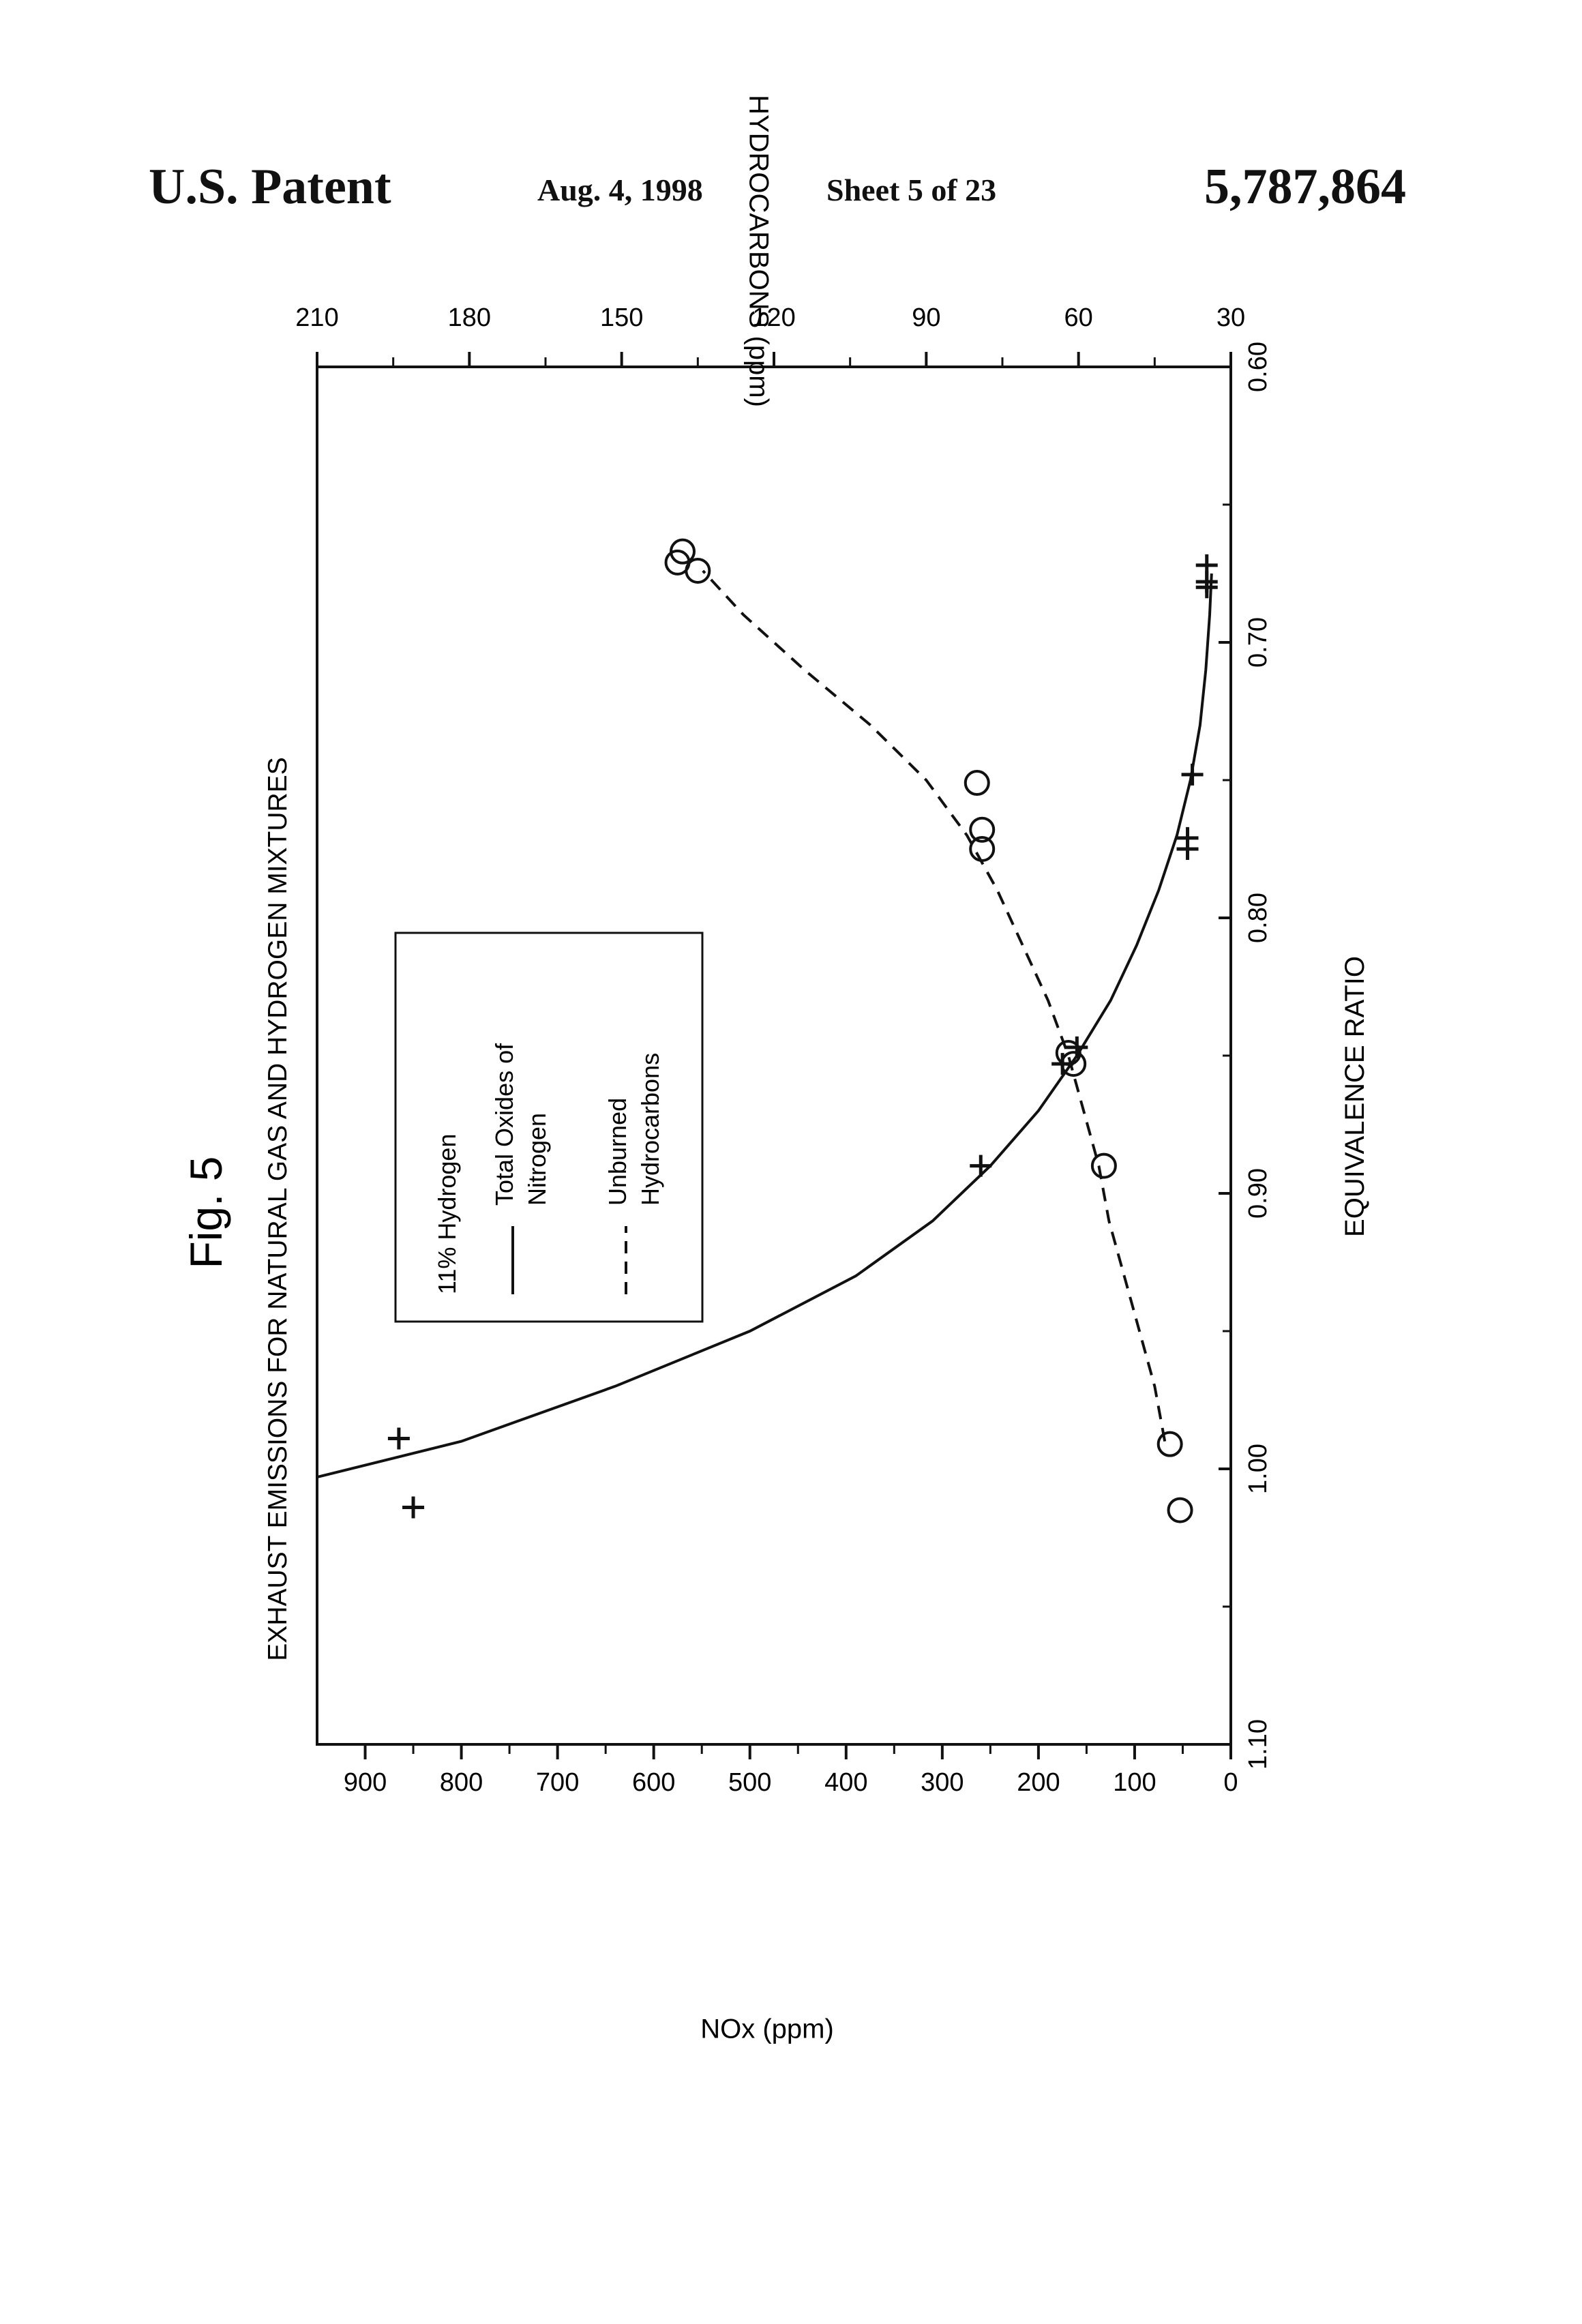 This screenshot has height=2324, width=1582. What do you see at coordinates (926, 317) in the screenshot?
I see `hc-tick-label: 90` at bounding box center [926, 317].